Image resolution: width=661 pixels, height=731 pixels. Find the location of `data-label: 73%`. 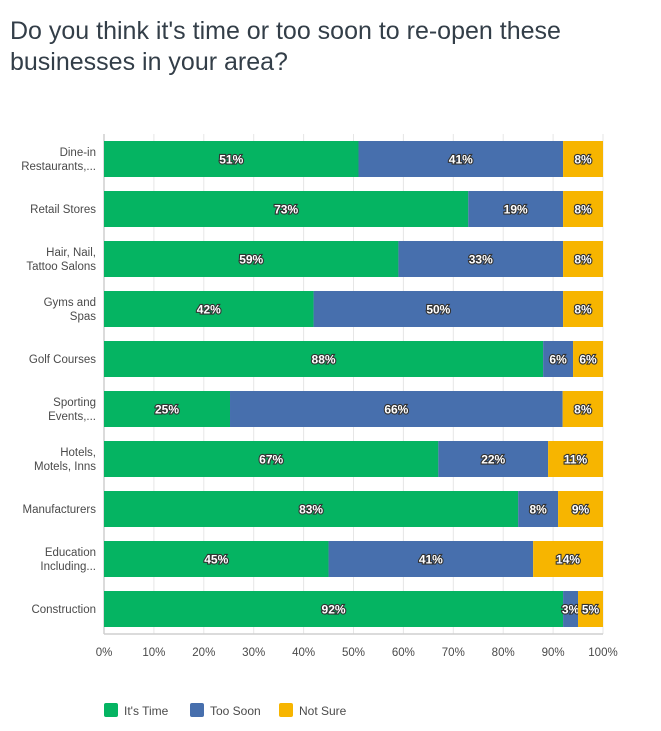

data-label: 73% is located at coordinates (286, 210).